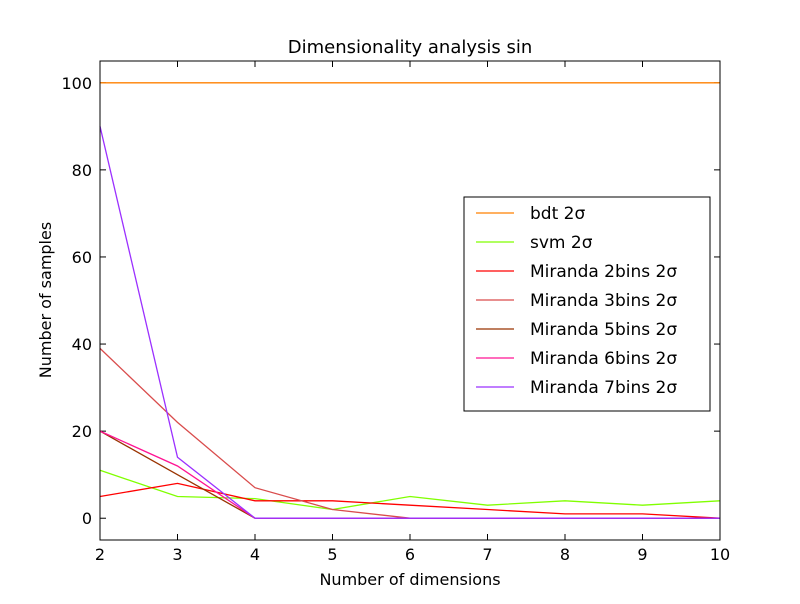 This screenshot has width=800, height=604. Describe the element at coordinates (82, 344) in the screenshot. I see `y-tick-label: 40` at that location.